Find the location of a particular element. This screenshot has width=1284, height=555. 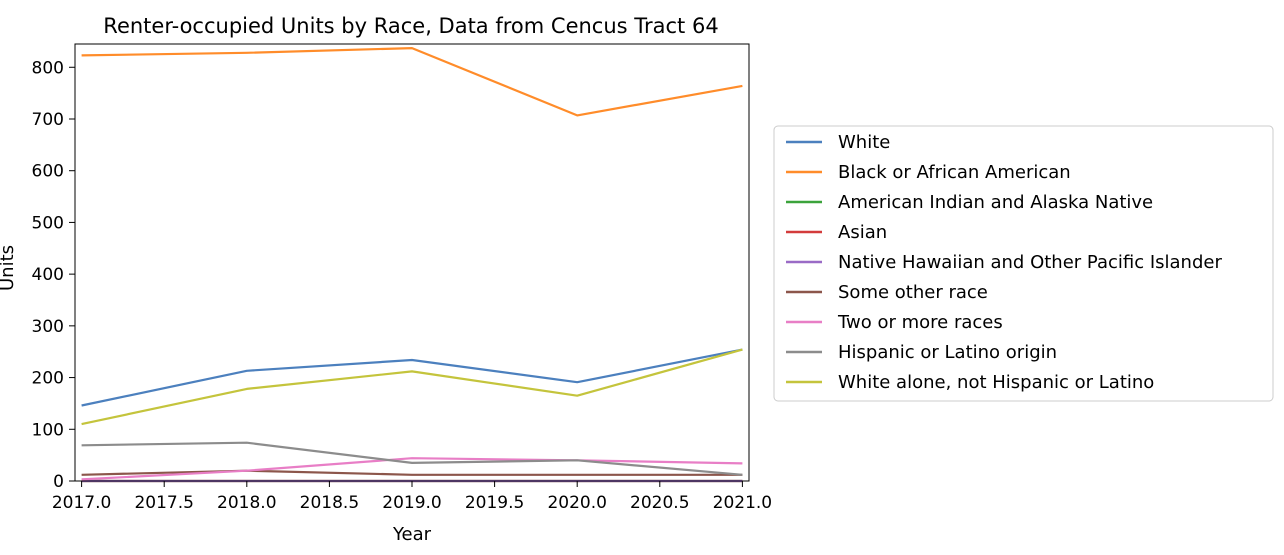

legend-label: Some other race is located at coordinates (913, 292).